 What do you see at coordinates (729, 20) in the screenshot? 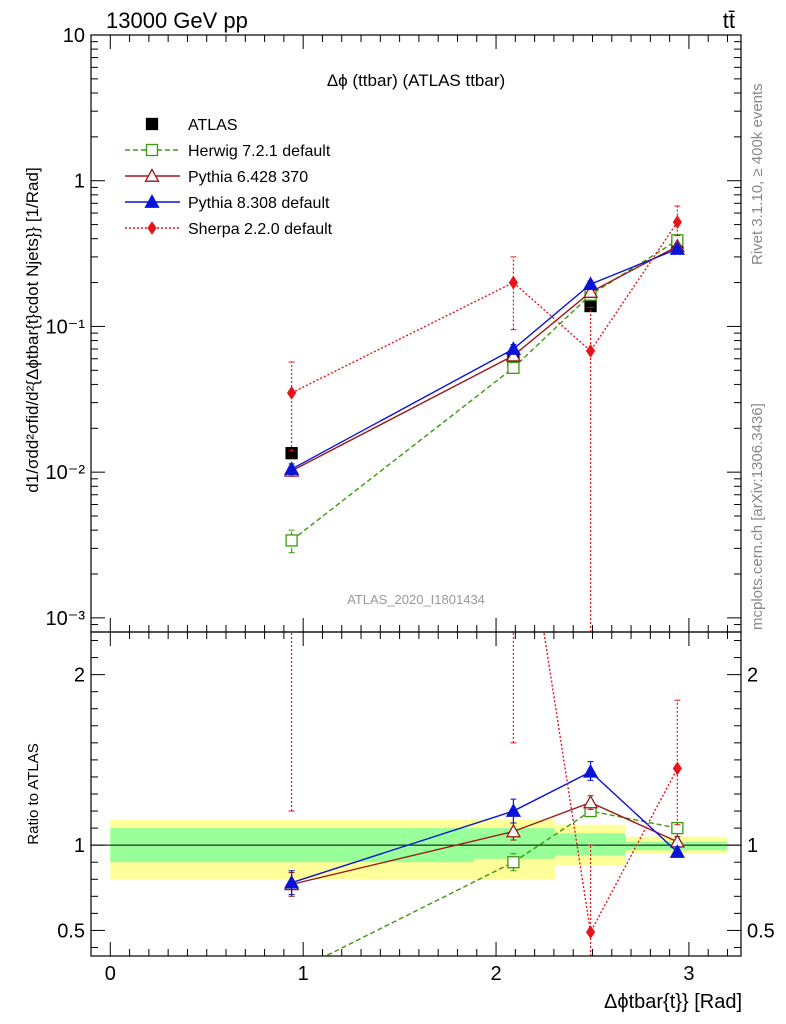
I see `process-label: tt̄` at bounding box center [729, 20].